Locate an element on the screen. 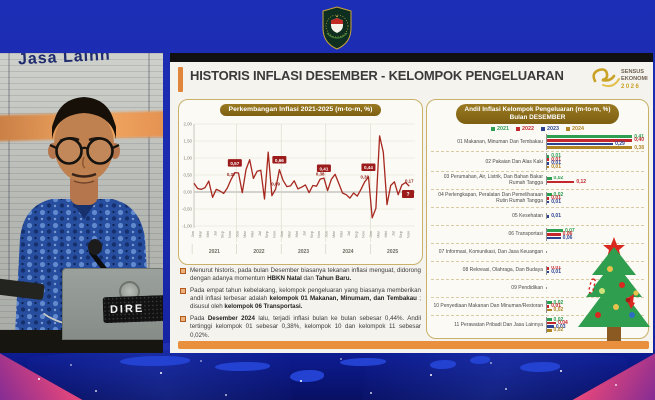 The image size is (655, 400). svg-text: 0,30 is located at coordinates (364, 177).